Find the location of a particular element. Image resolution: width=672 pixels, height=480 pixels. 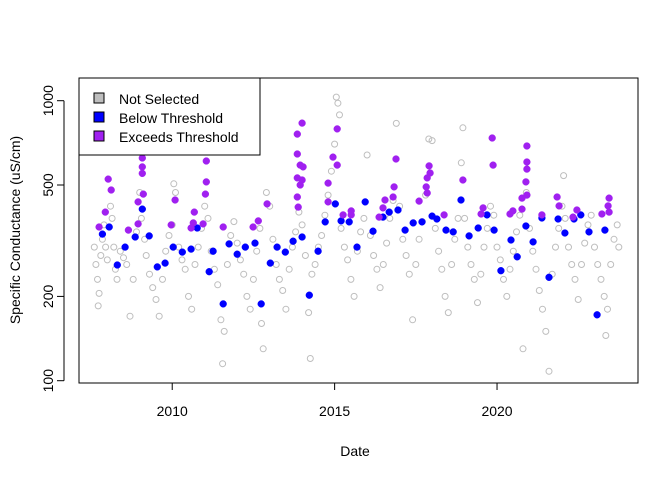

legend-label-not-selected: Not Selected is located at coordinates (159, 99).